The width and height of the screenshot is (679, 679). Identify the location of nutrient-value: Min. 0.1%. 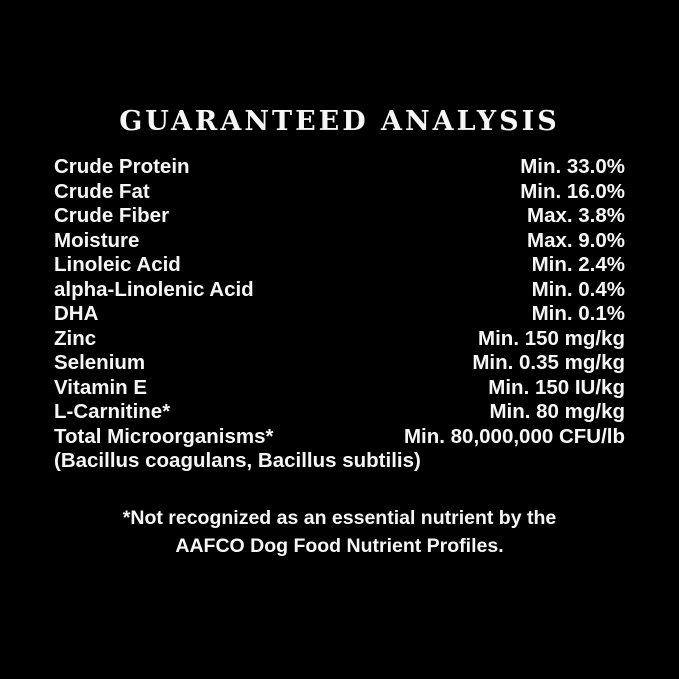
(578, 313).